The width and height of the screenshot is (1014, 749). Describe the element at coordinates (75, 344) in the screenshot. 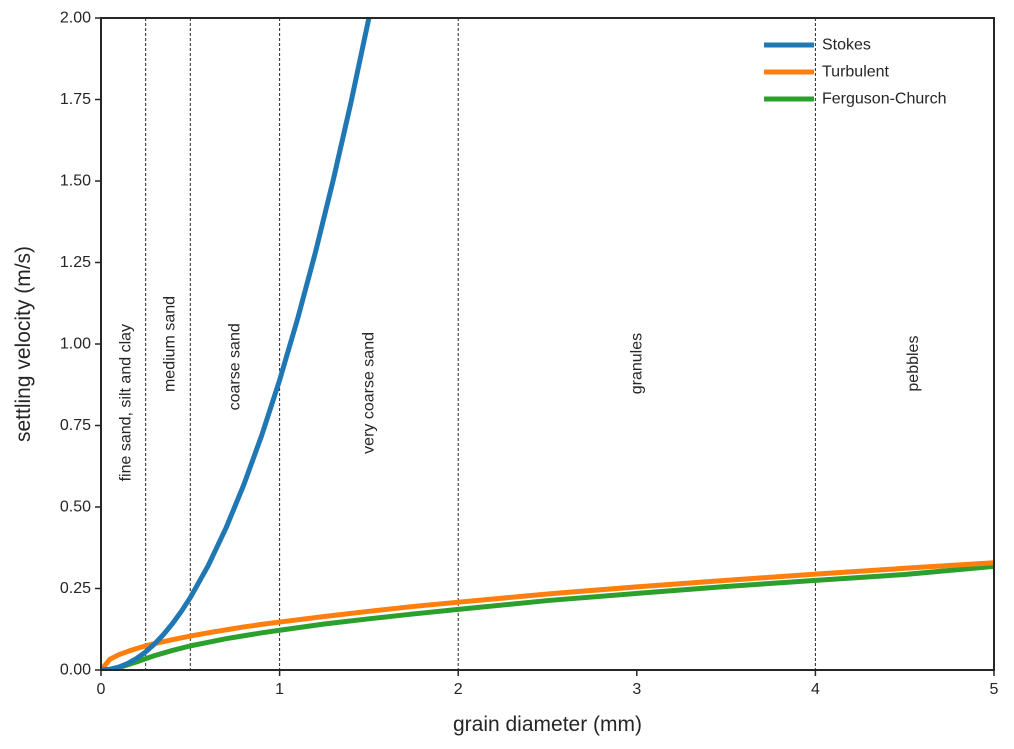

I see `y-tick-label-4: 1.00` at that location.